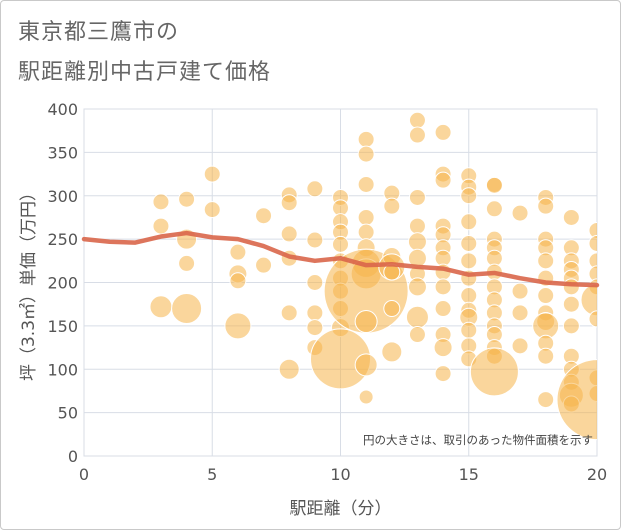 The width and height of the screenshot is (621, 530). Describe the element at coordinates (99, 32) in the screenshot. I see `chart-title-line1: 東京都三鷹市の` at that location.